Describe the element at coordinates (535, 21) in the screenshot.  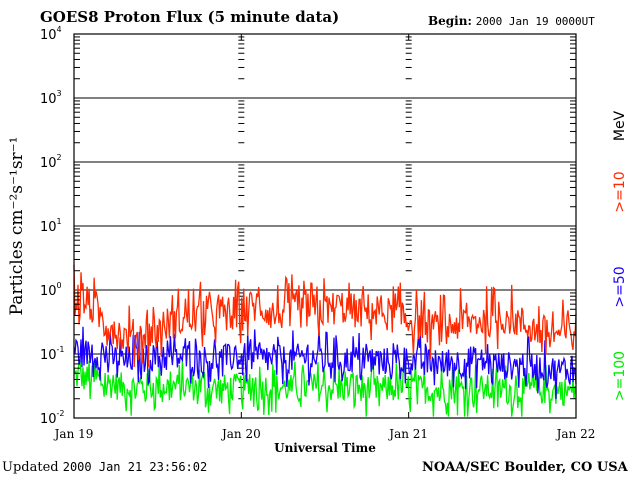
I see `begin-value: 2000 Jan 19 0000UT` at that location.